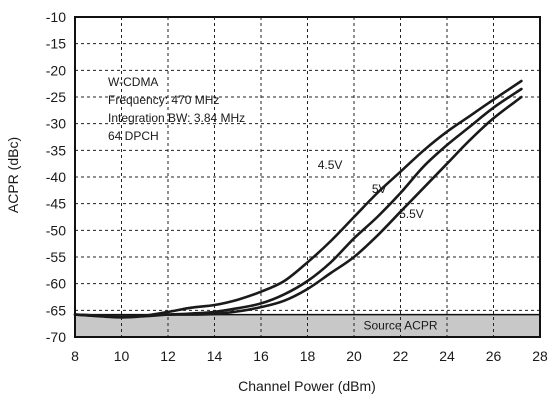  I want to click on series-labels: 4.5V 5V 5.5V, so click(371, 189).